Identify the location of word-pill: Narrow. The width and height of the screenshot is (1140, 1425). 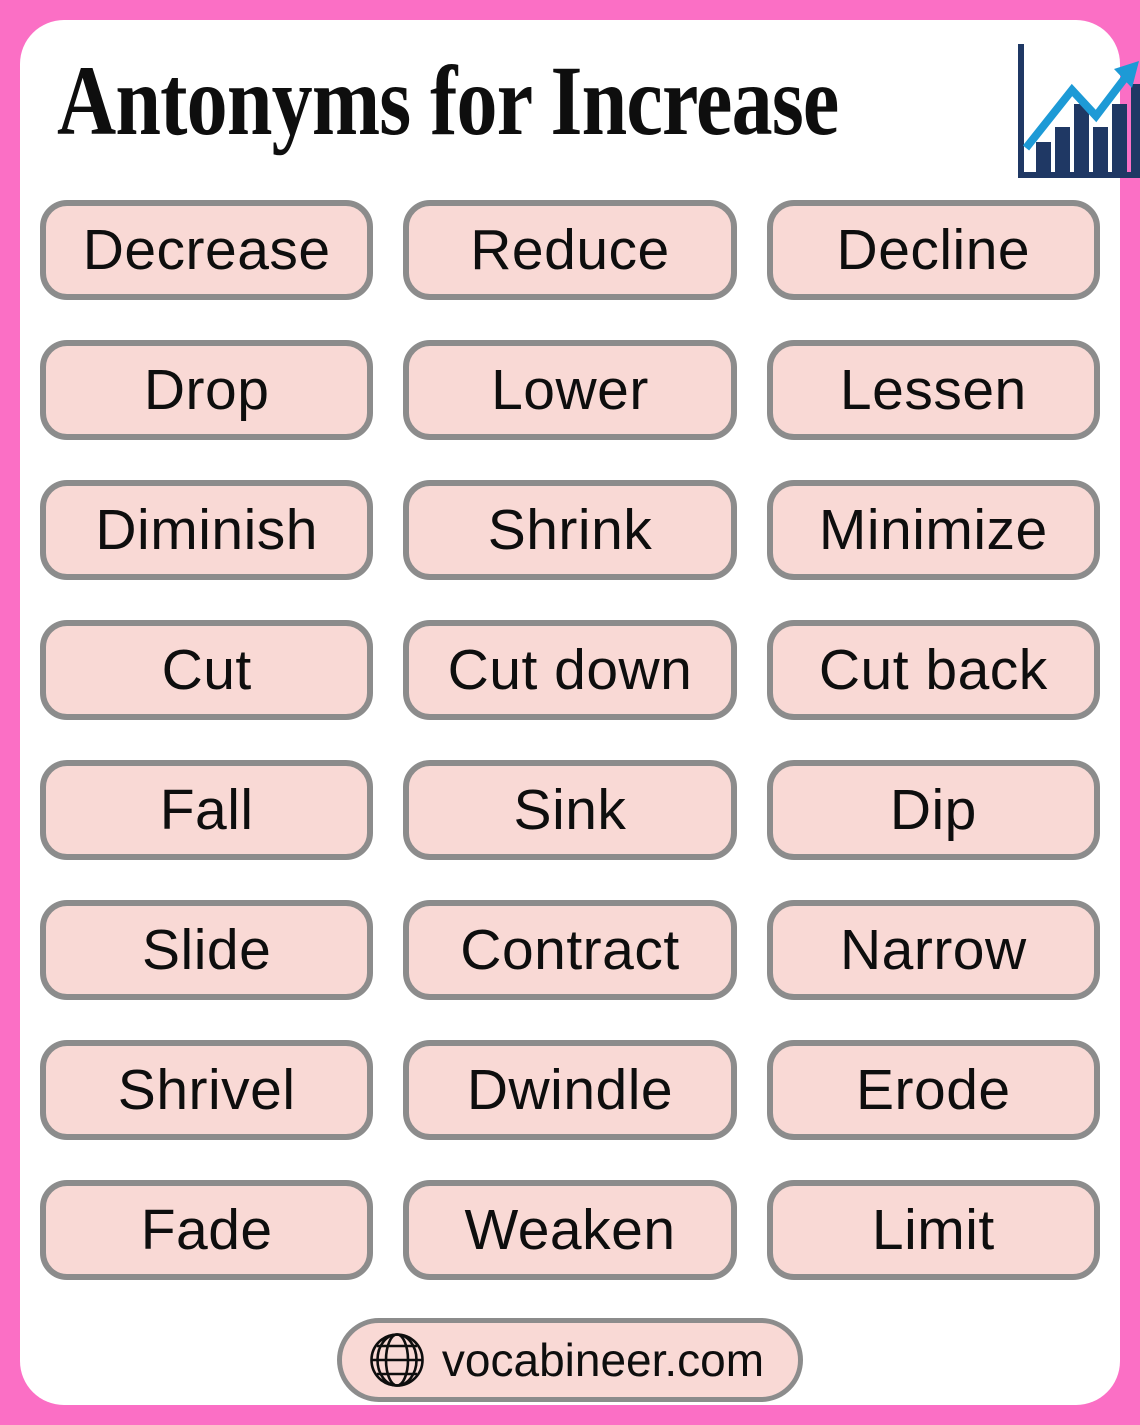
(933, 950).